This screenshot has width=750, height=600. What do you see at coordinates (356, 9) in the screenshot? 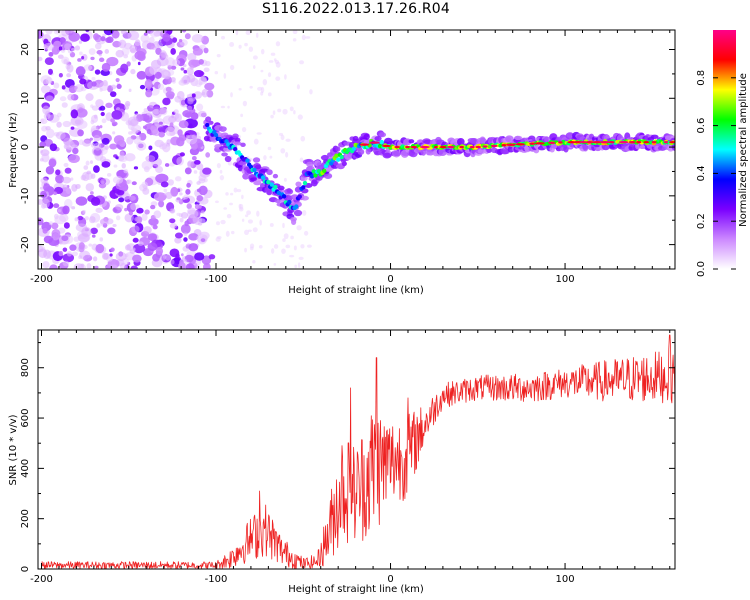
I see `chart-title: S116.2022.013.17.26.R04` at bounding box center [356, 9].